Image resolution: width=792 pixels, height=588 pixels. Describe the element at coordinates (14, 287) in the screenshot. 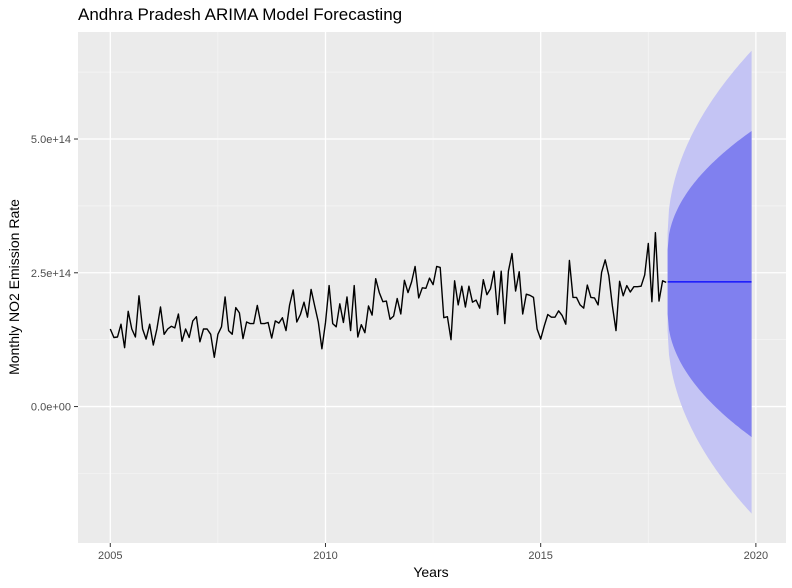

I see `y-axis-title: Monthly NO2 Emission Rate` at that location.